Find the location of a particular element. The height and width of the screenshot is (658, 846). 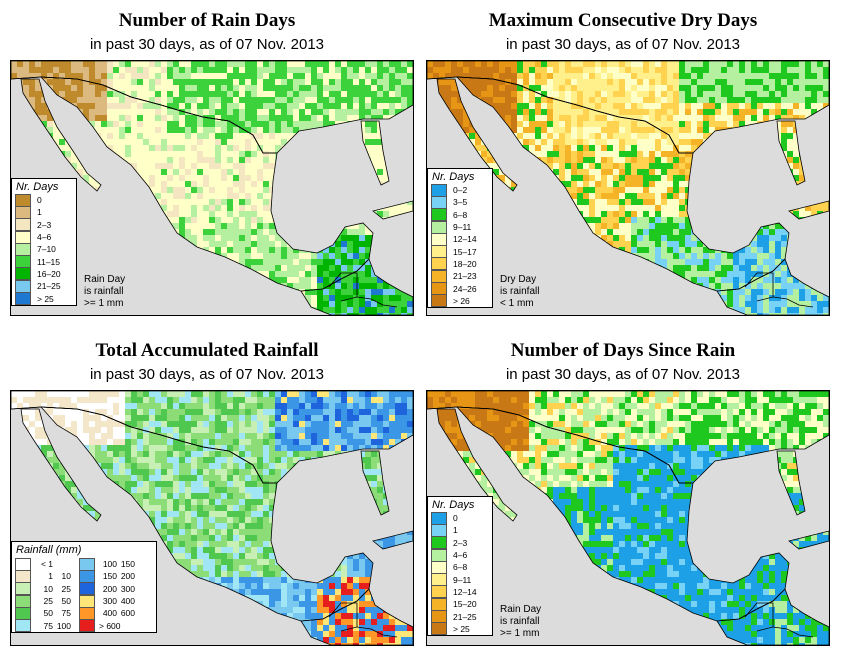

note-line: >= 1 mm is located at coordinates (104, 303).